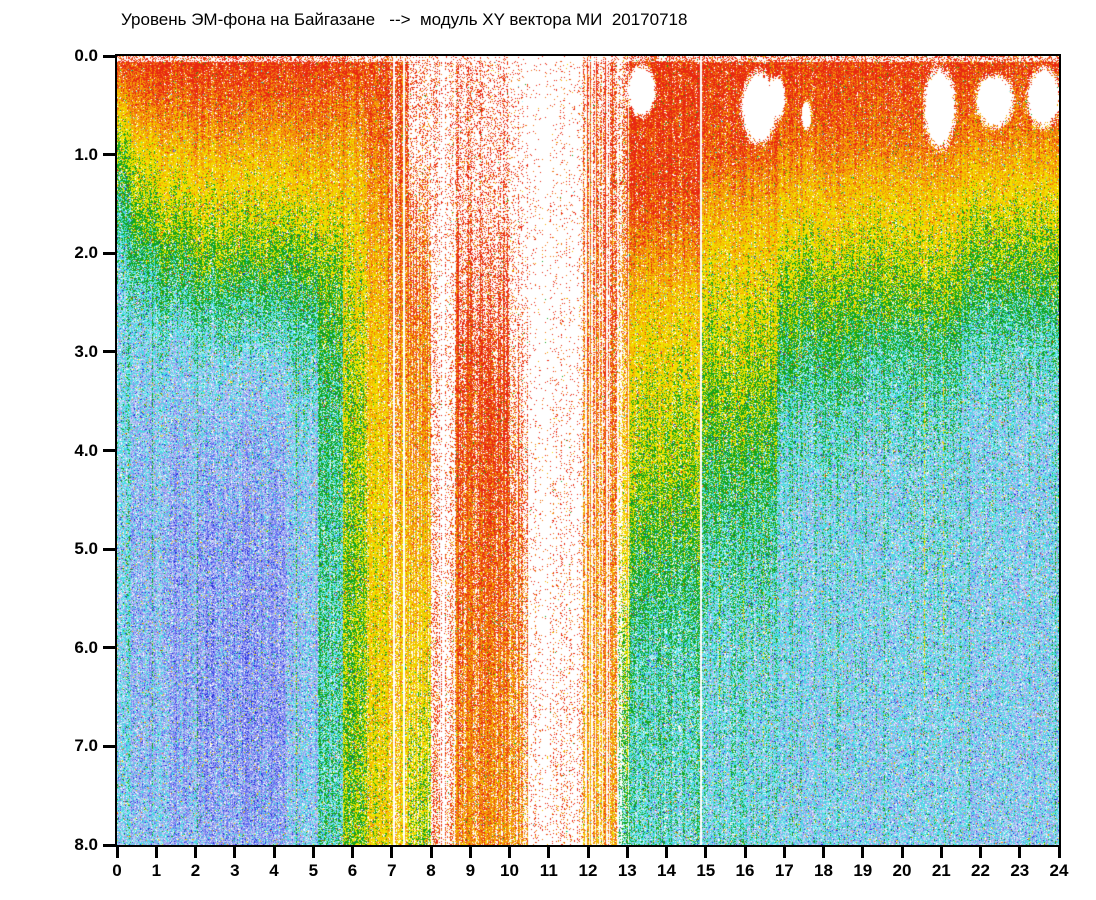 The width and height of the screenshot is (1096, 900). What do you see at coordinates (902, 870) in the screenshot?
I see `x-tick-label: 20` at bounding box center [902, 870].